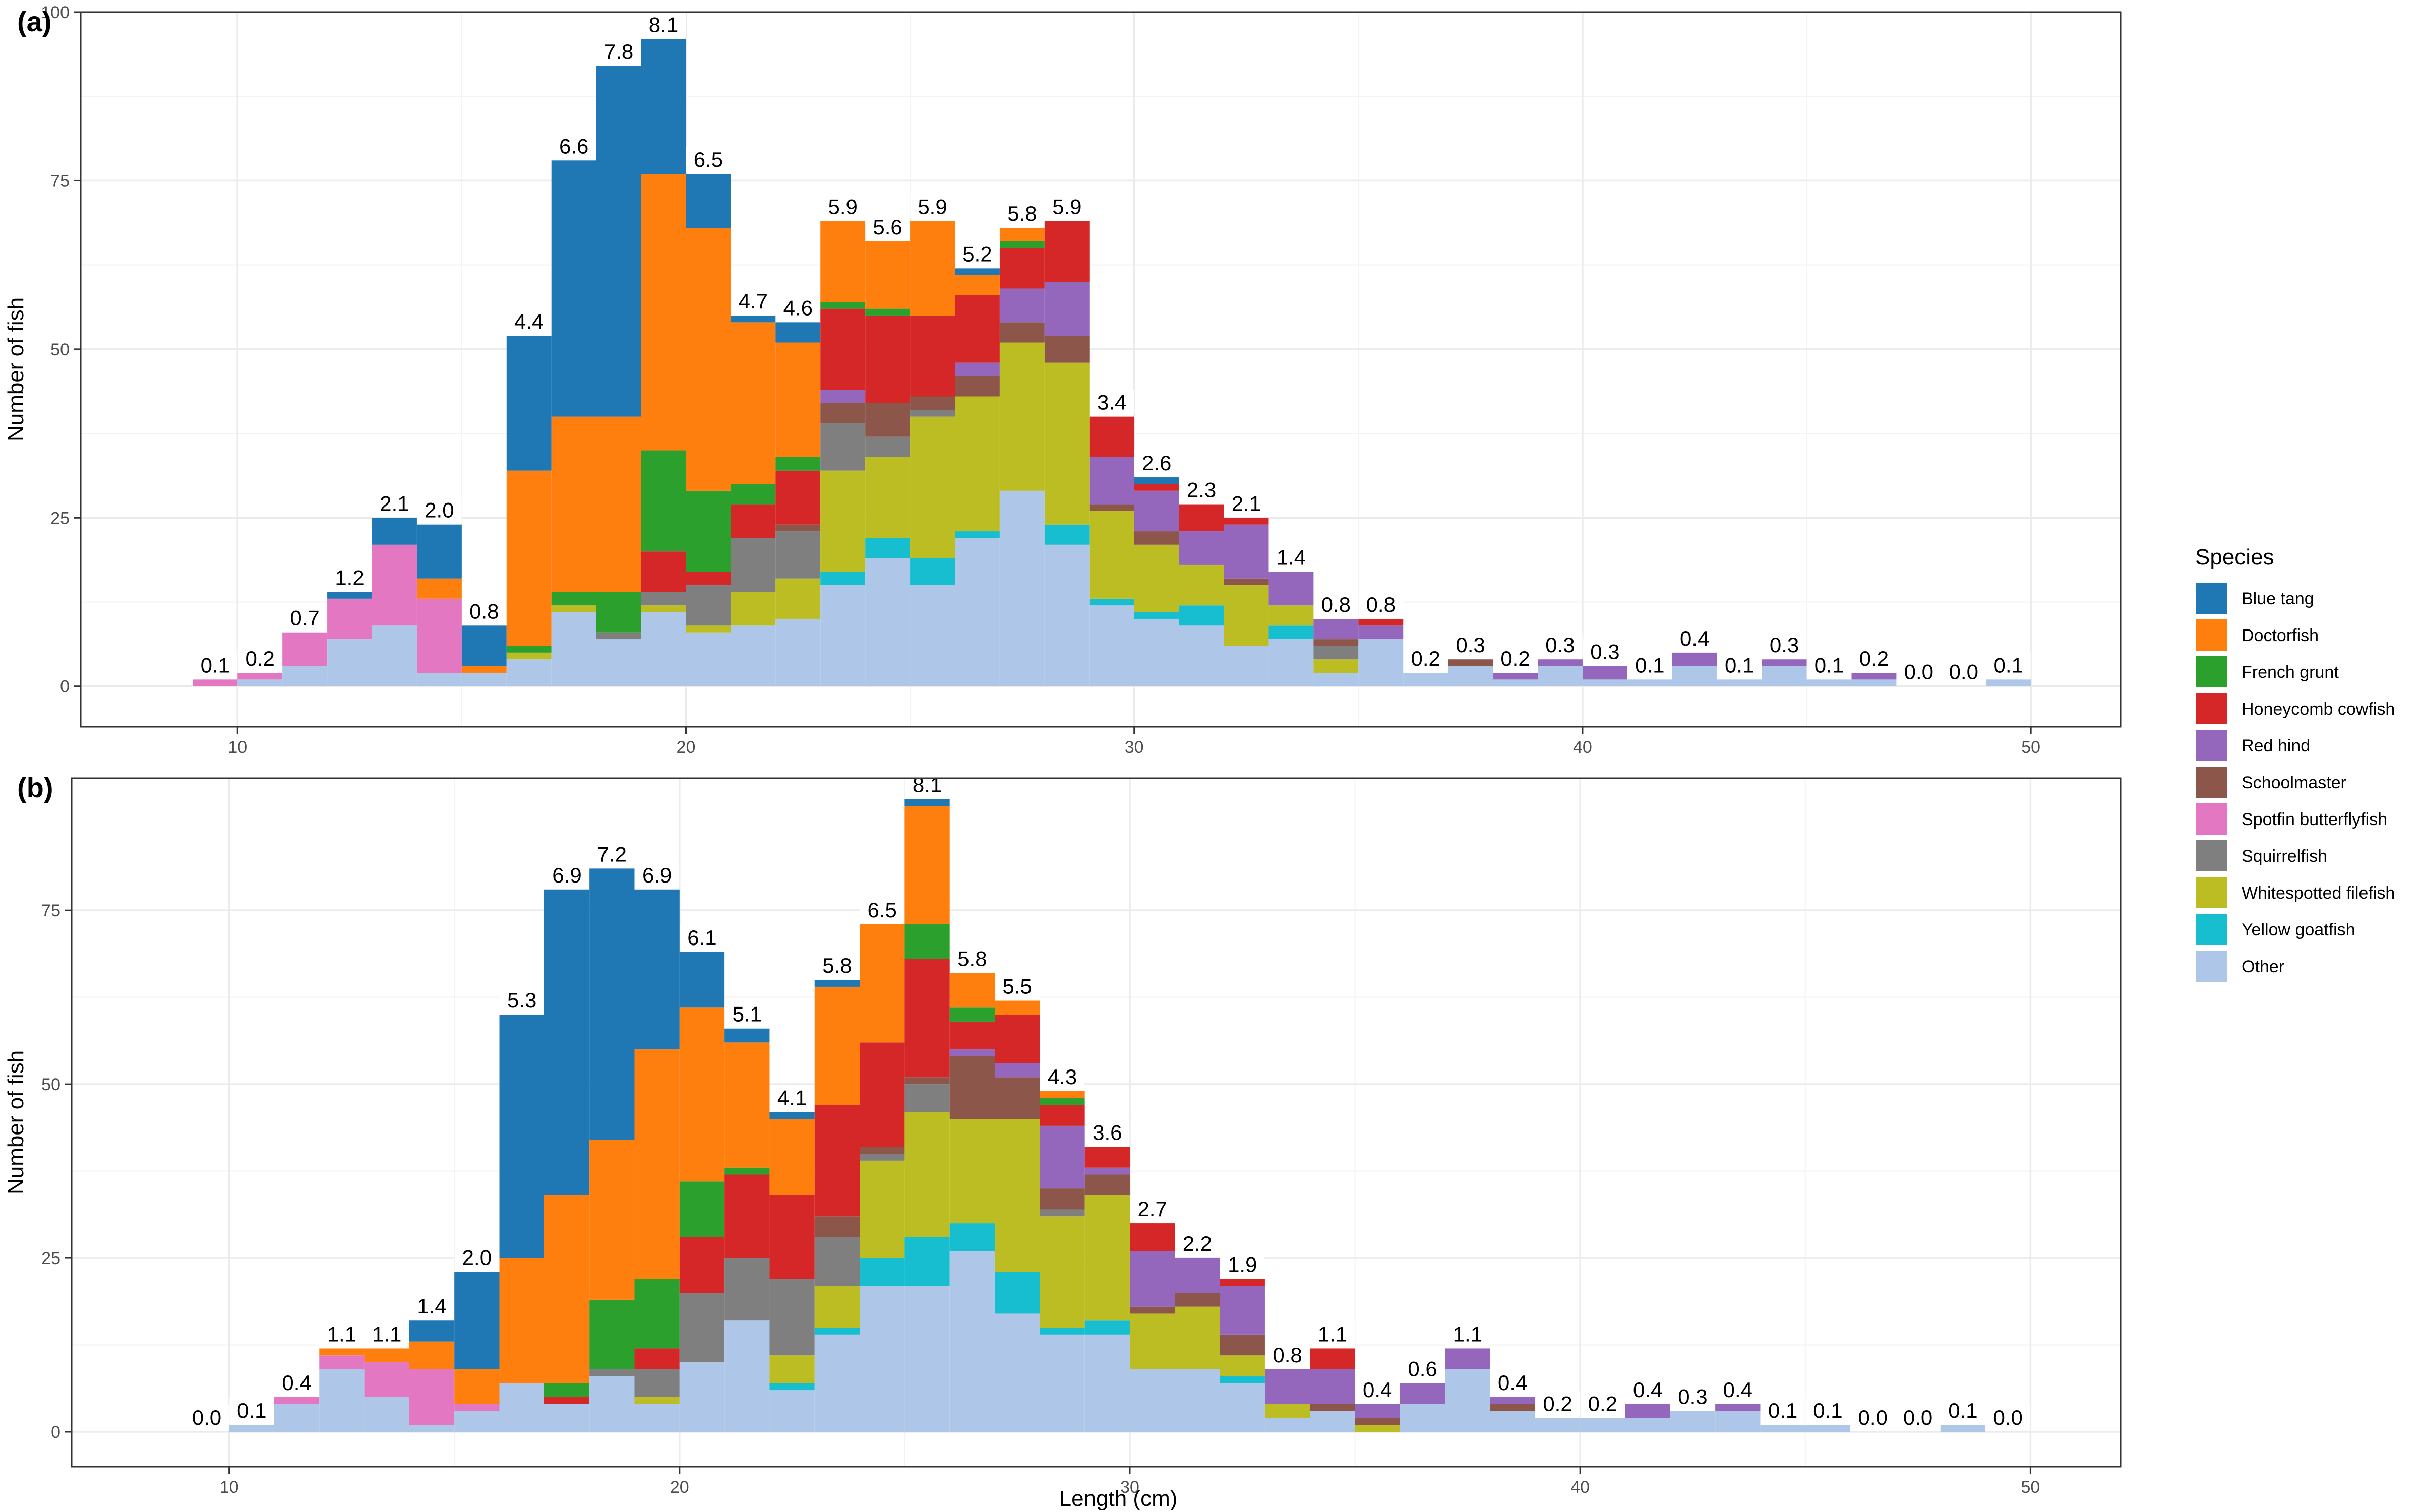  I want to click on panel-a-bar-spotfin-butterflyfish, so click(215, 682).